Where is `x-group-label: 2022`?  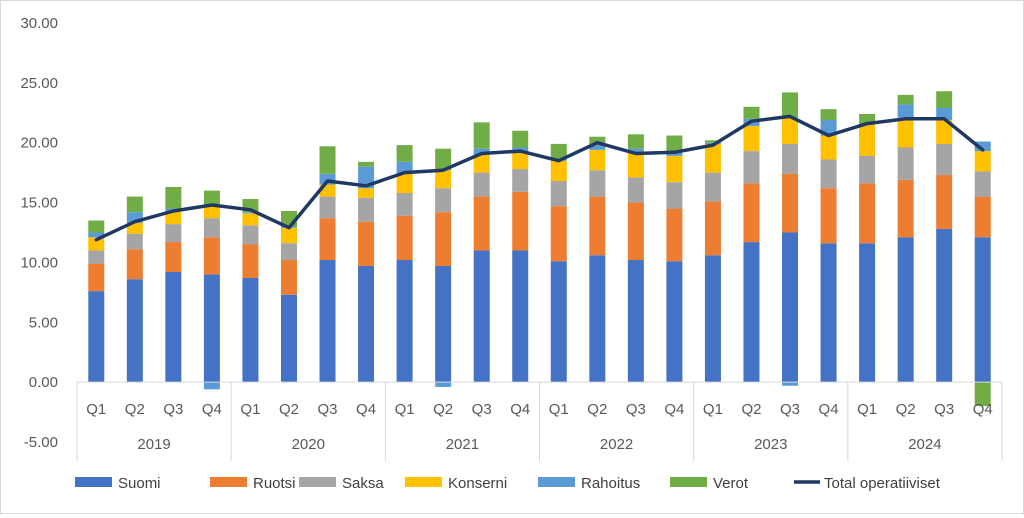
x-group-label: 2022 is located at coordinates (616, 444).